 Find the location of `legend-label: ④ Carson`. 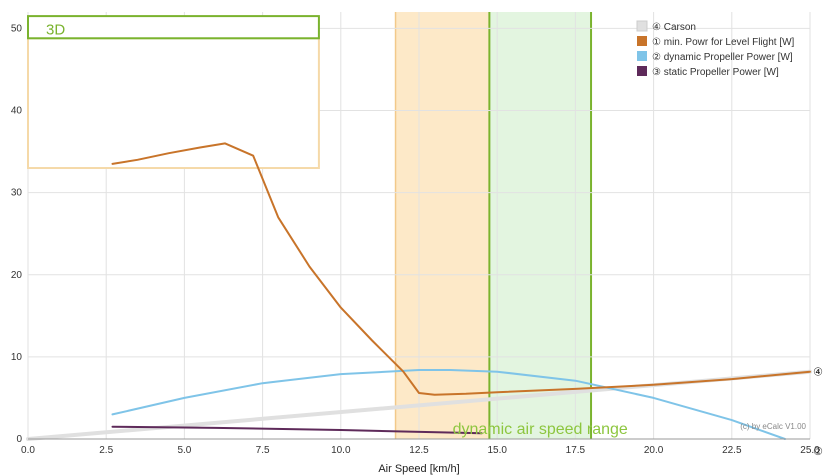

legend-label: ④ Carson is located at coordinates (674, 27).